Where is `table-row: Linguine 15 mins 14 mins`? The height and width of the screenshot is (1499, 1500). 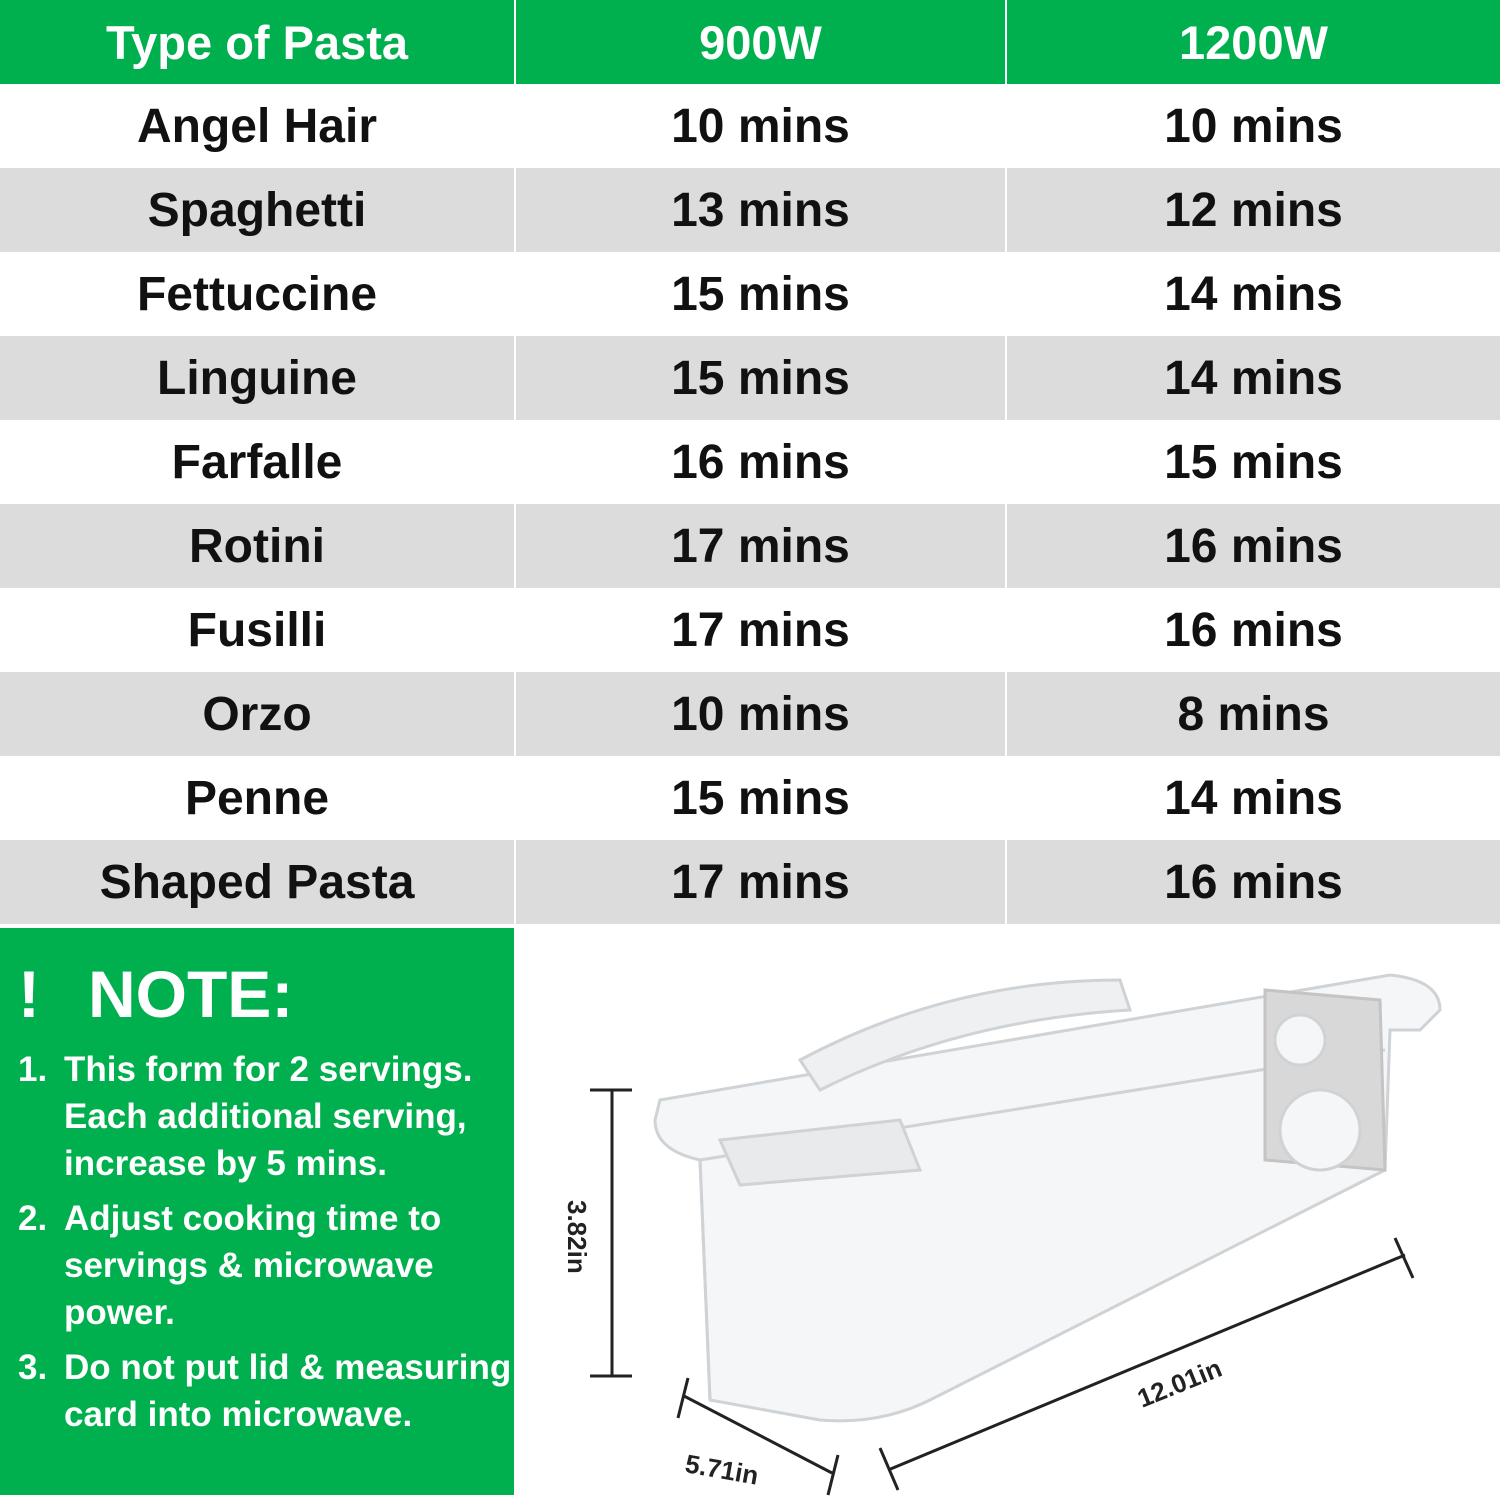 table-row: Linguine 15 mins 14 mins is located at coordinates (750, 378).